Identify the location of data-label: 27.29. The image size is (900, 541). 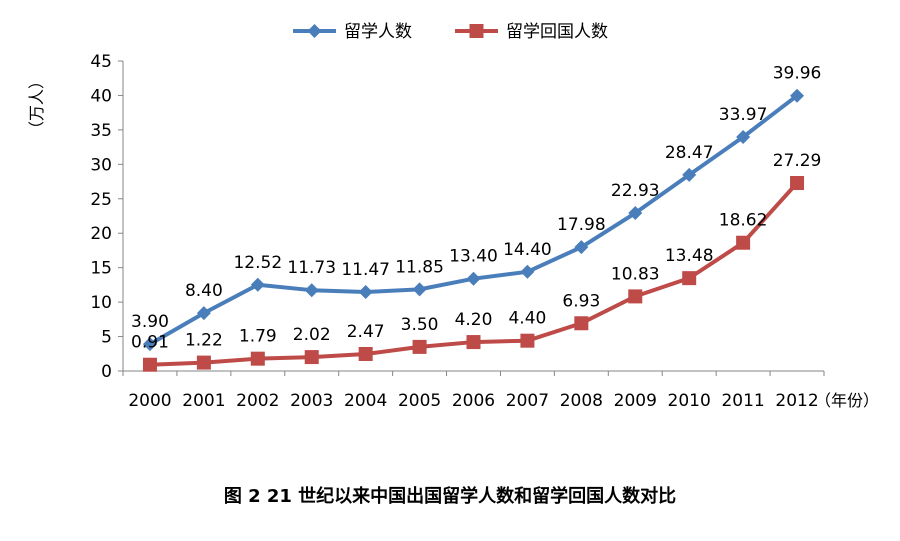
(797, 161).